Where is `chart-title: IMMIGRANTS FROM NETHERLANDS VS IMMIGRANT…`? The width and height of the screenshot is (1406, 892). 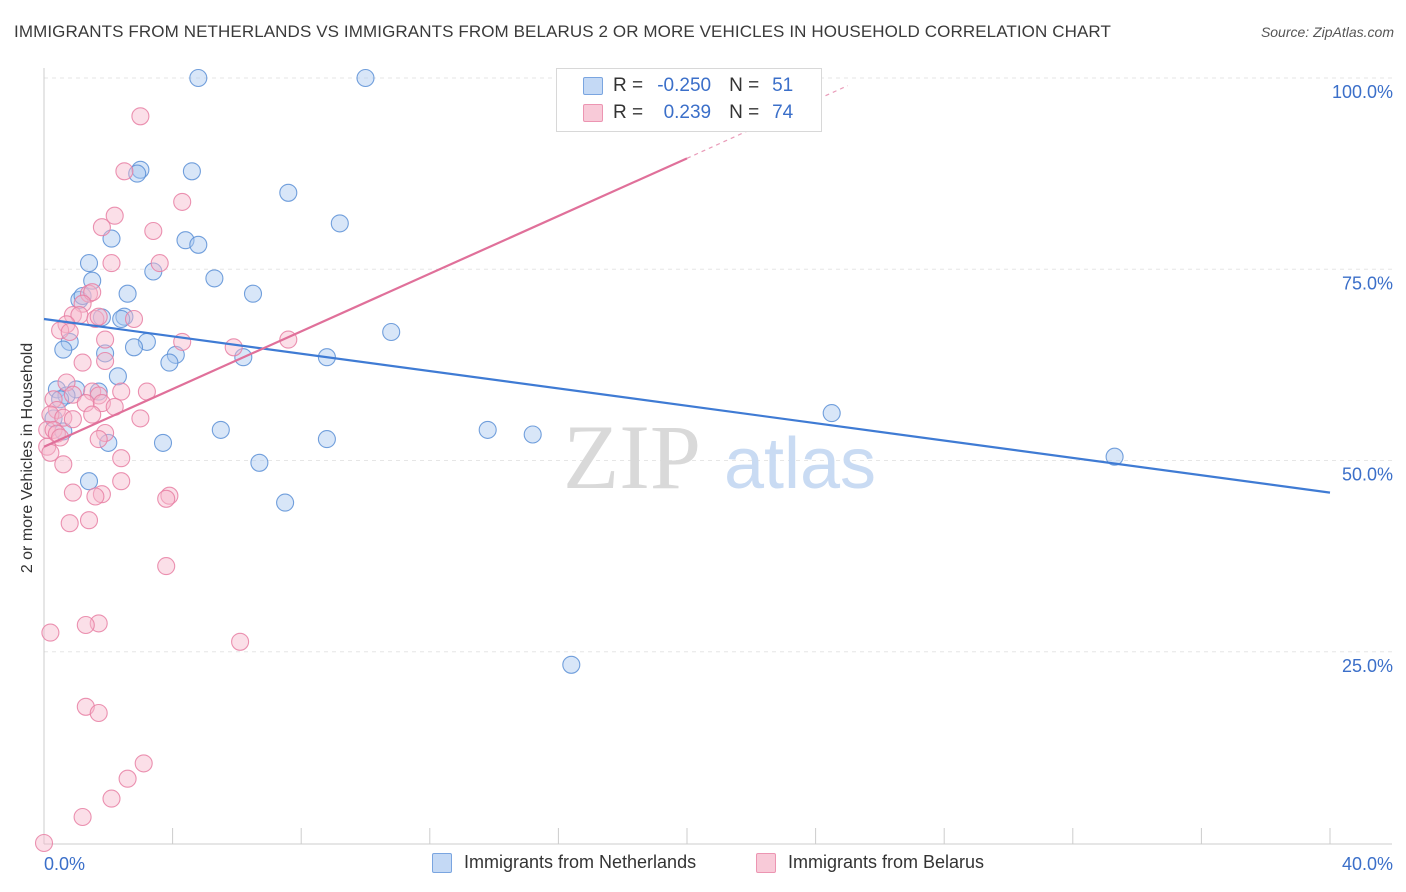 chart-title: IMMIGRANTS FROM NETHERLANDS VS IMMIGRANT… is located at coordinates (562, 31).